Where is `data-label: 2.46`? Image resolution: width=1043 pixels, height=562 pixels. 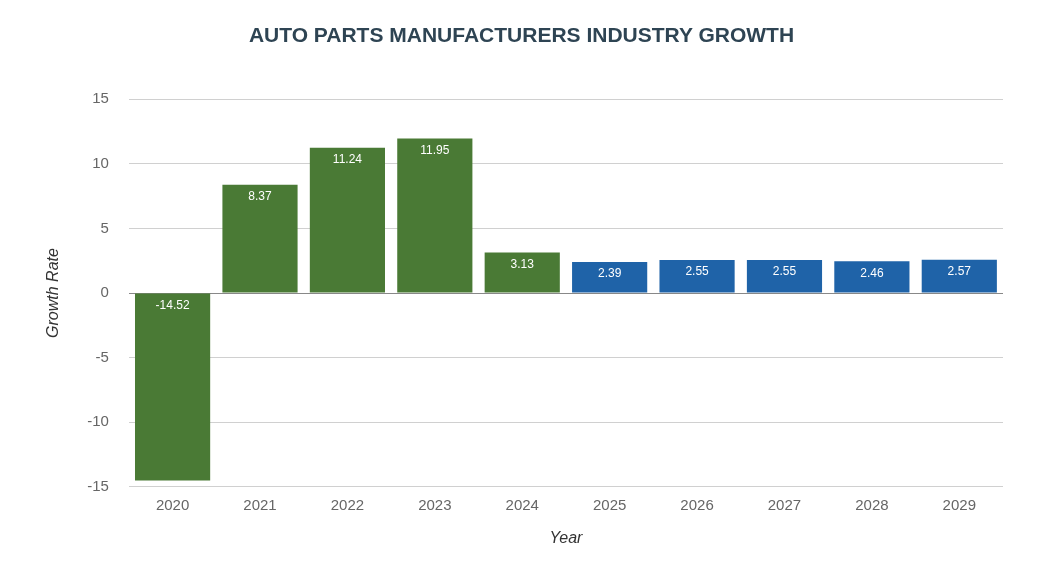 data-label: 2.46 is located at coordinates (872, 272).